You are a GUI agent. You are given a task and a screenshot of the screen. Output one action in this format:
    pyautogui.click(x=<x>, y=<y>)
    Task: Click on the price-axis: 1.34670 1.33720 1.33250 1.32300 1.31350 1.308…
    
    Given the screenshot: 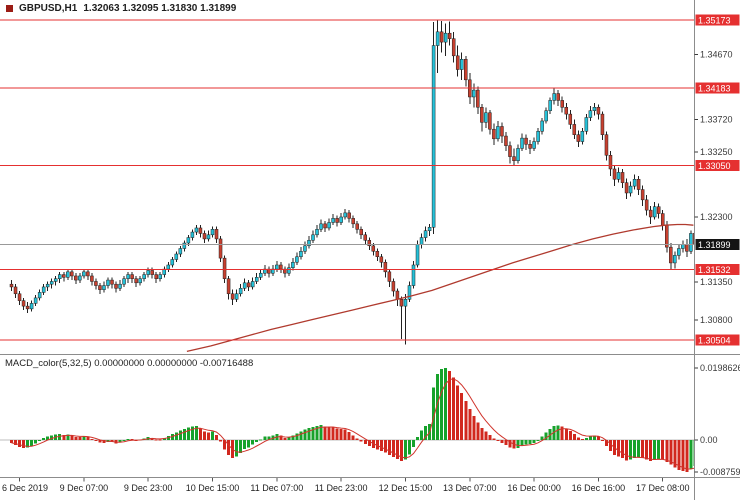 What is the action you would take?
    pyautogui.click(x=717, y=180)
    